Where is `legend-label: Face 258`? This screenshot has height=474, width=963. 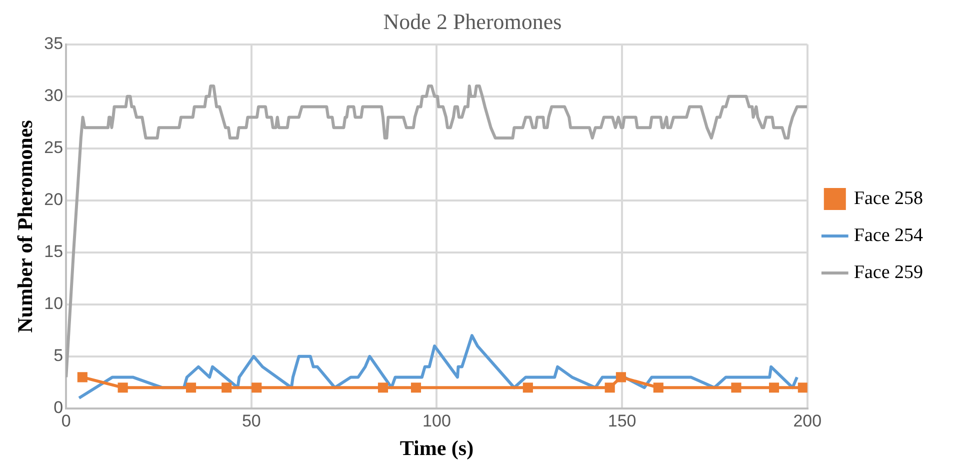 legend-label: Face 258 is located at coordinates (889, 198).